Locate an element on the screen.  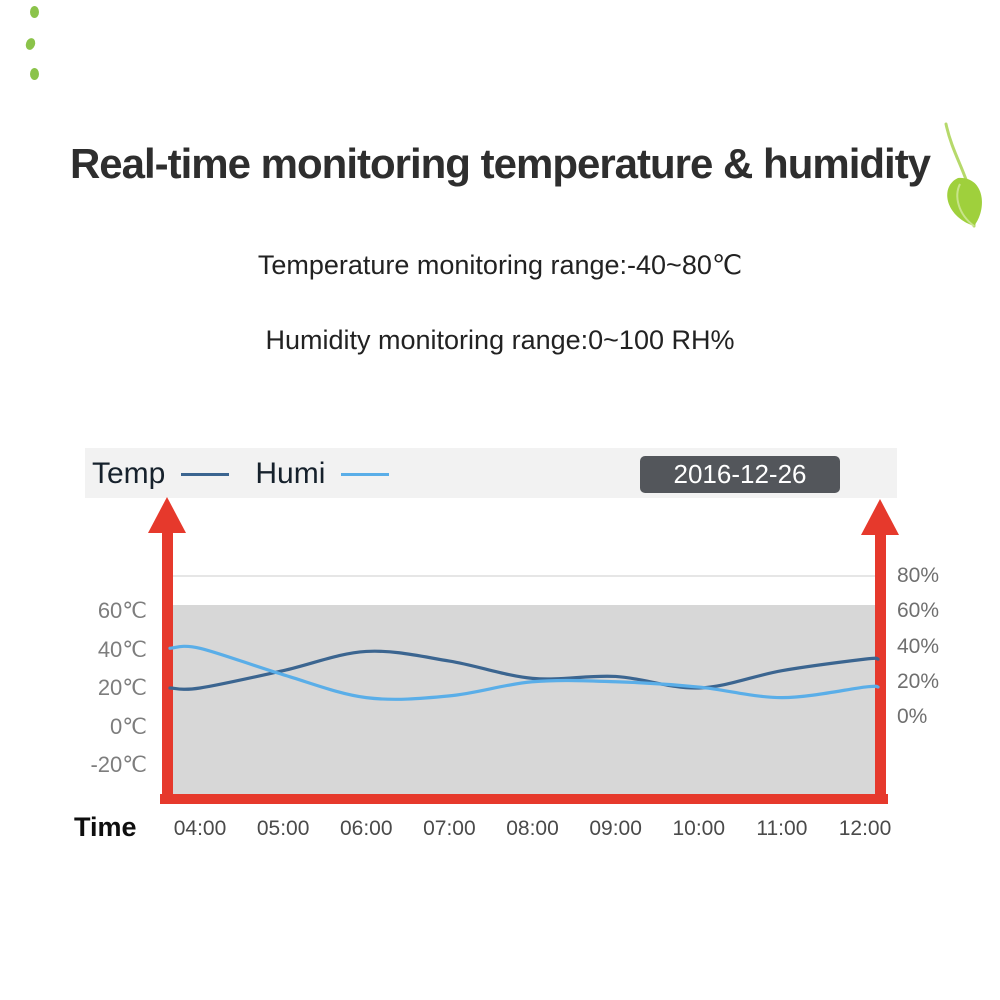
date-badge: 2016-12-26 is located at coordinates (740, 474).